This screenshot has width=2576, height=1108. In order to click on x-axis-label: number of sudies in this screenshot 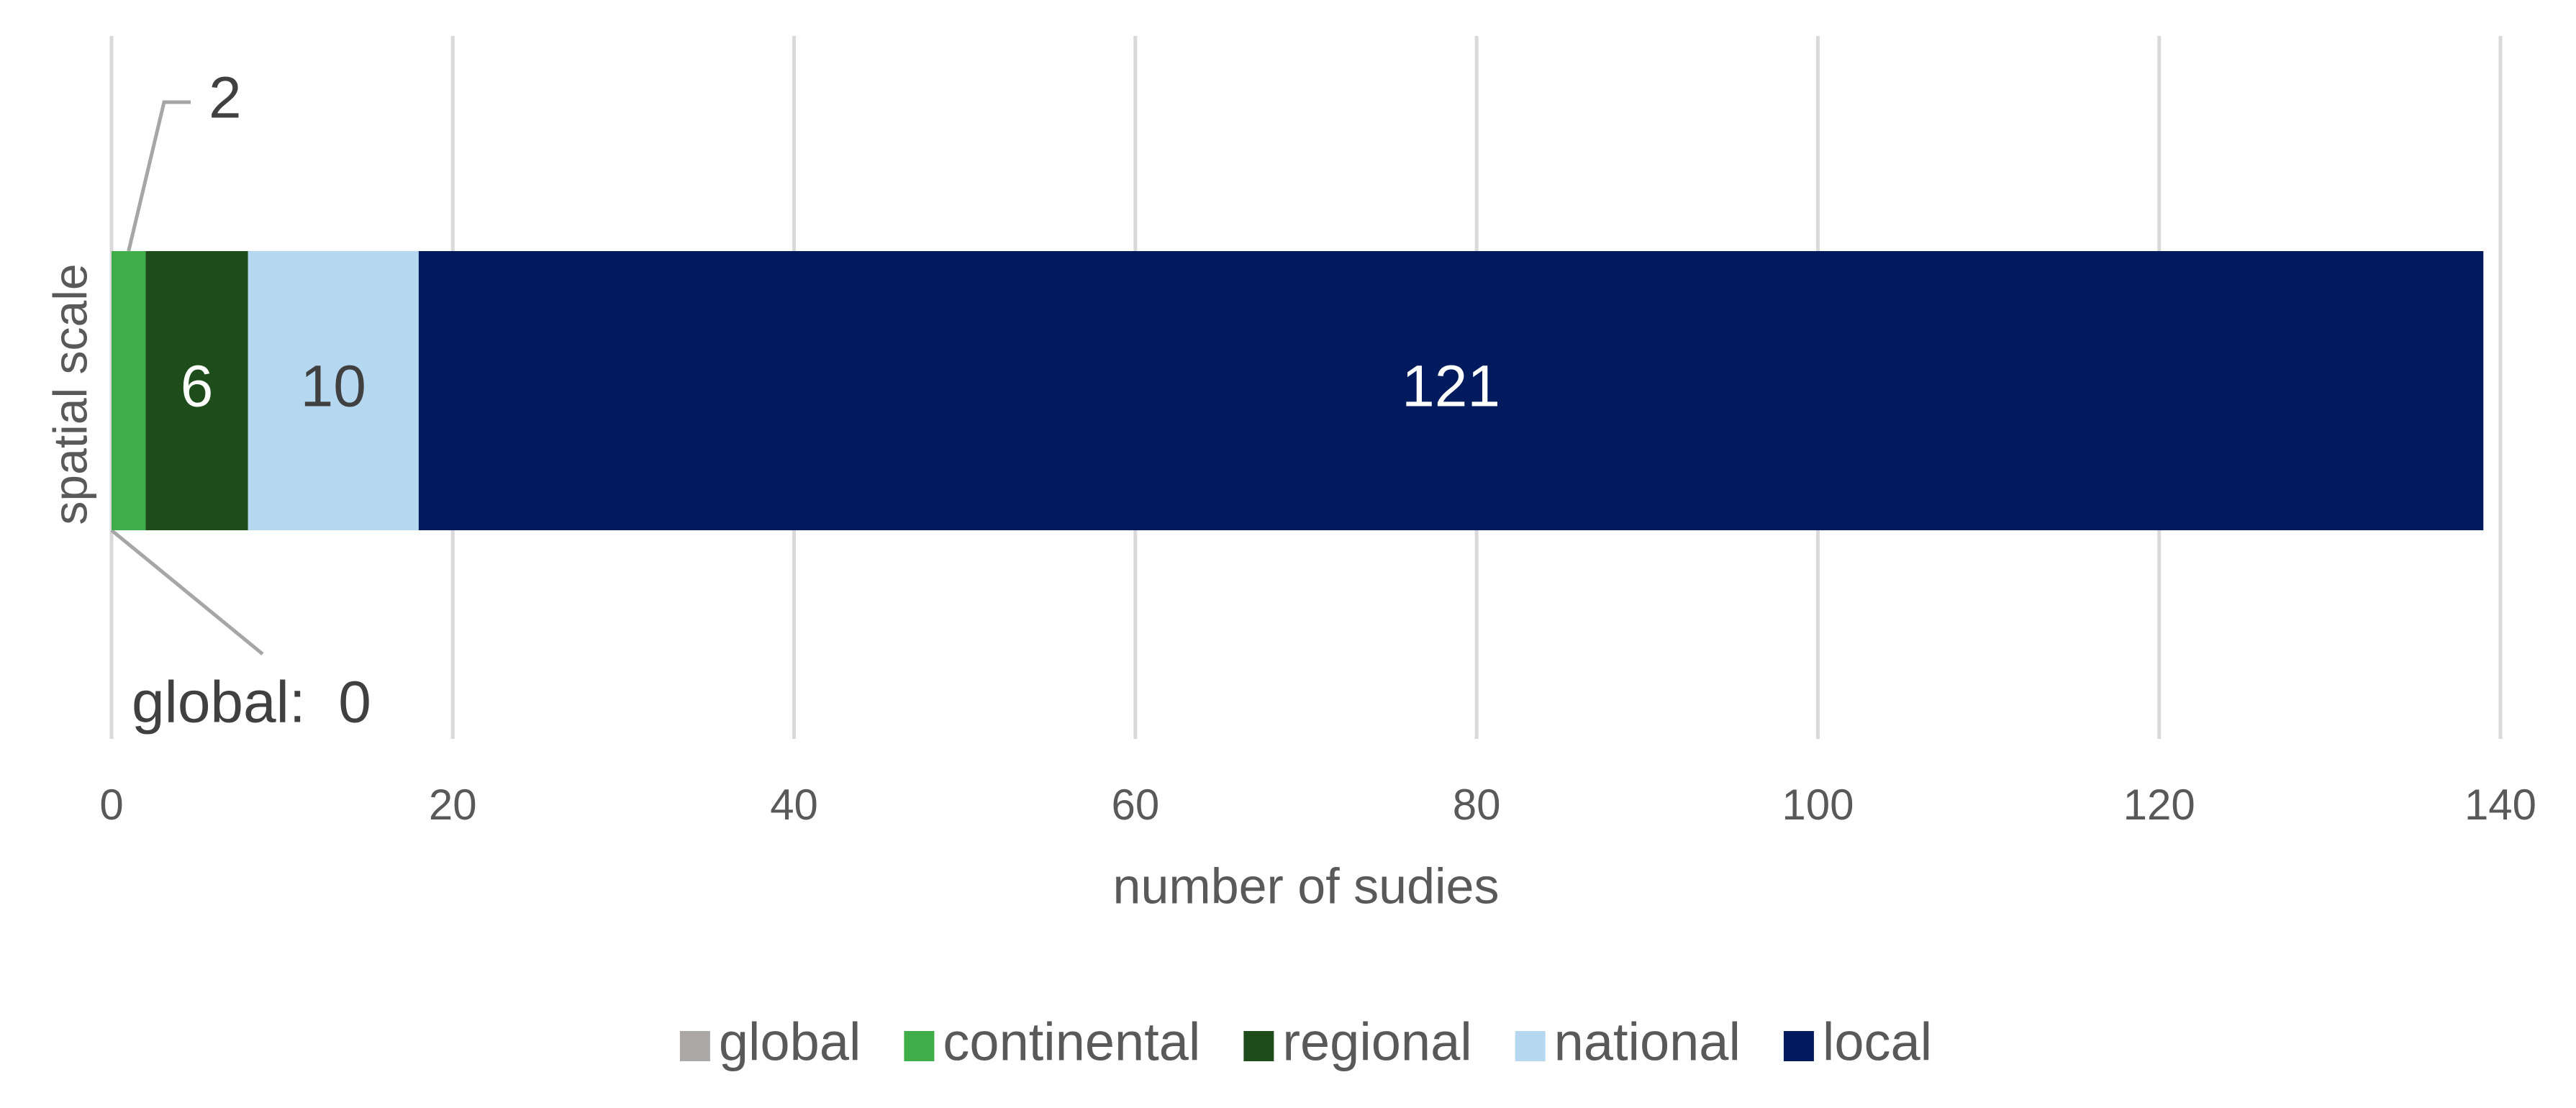, I will do `click(1306, 886)`.